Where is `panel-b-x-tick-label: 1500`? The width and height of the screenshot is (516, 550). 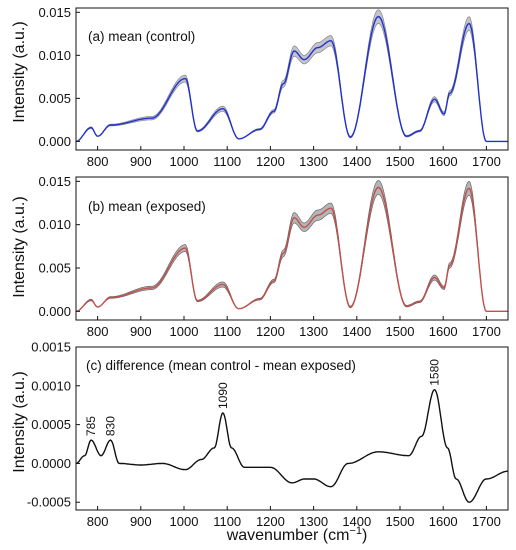
panel-b-x-tick-label: 1500 is located at coordinates (400, 331).